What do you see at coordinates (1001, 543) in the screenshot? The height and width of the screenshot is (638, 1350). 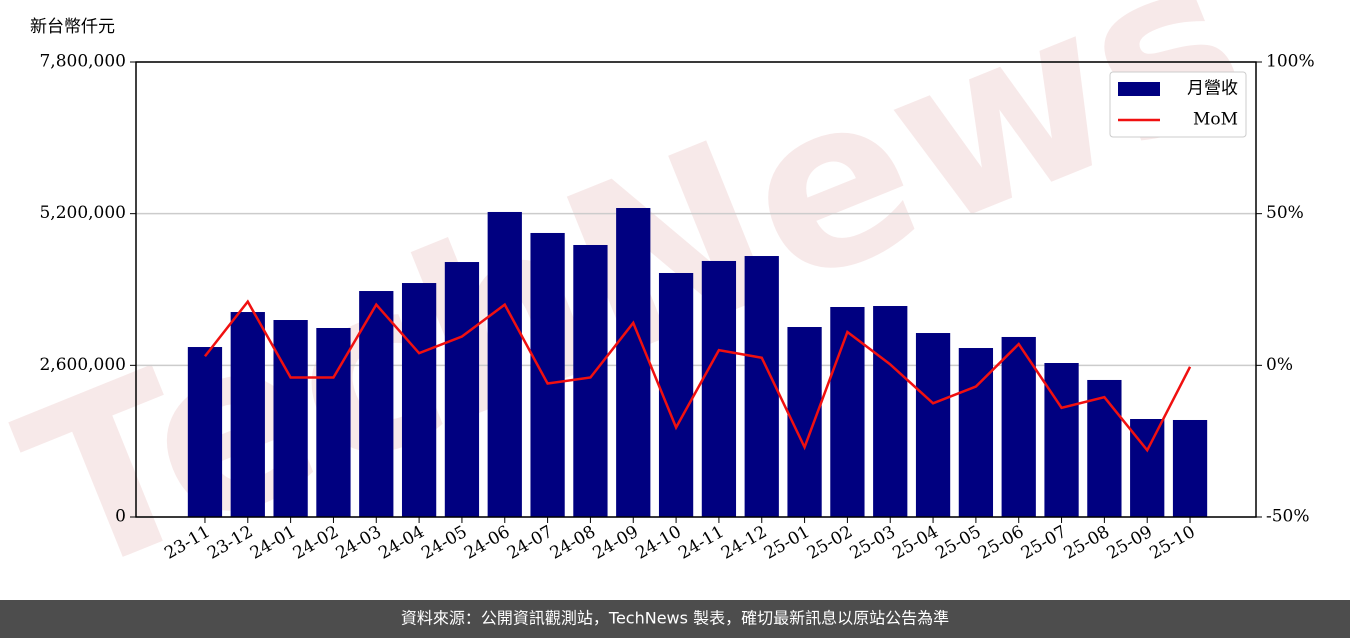 I see `x-tick-label: 25-06` at bounding box center [1001, 543].